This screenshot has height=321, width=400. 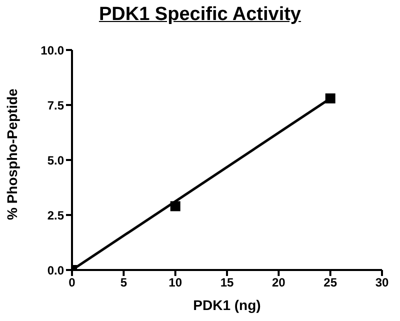 I want to click on x-tick-label: 5, so click(x=124, y=283).